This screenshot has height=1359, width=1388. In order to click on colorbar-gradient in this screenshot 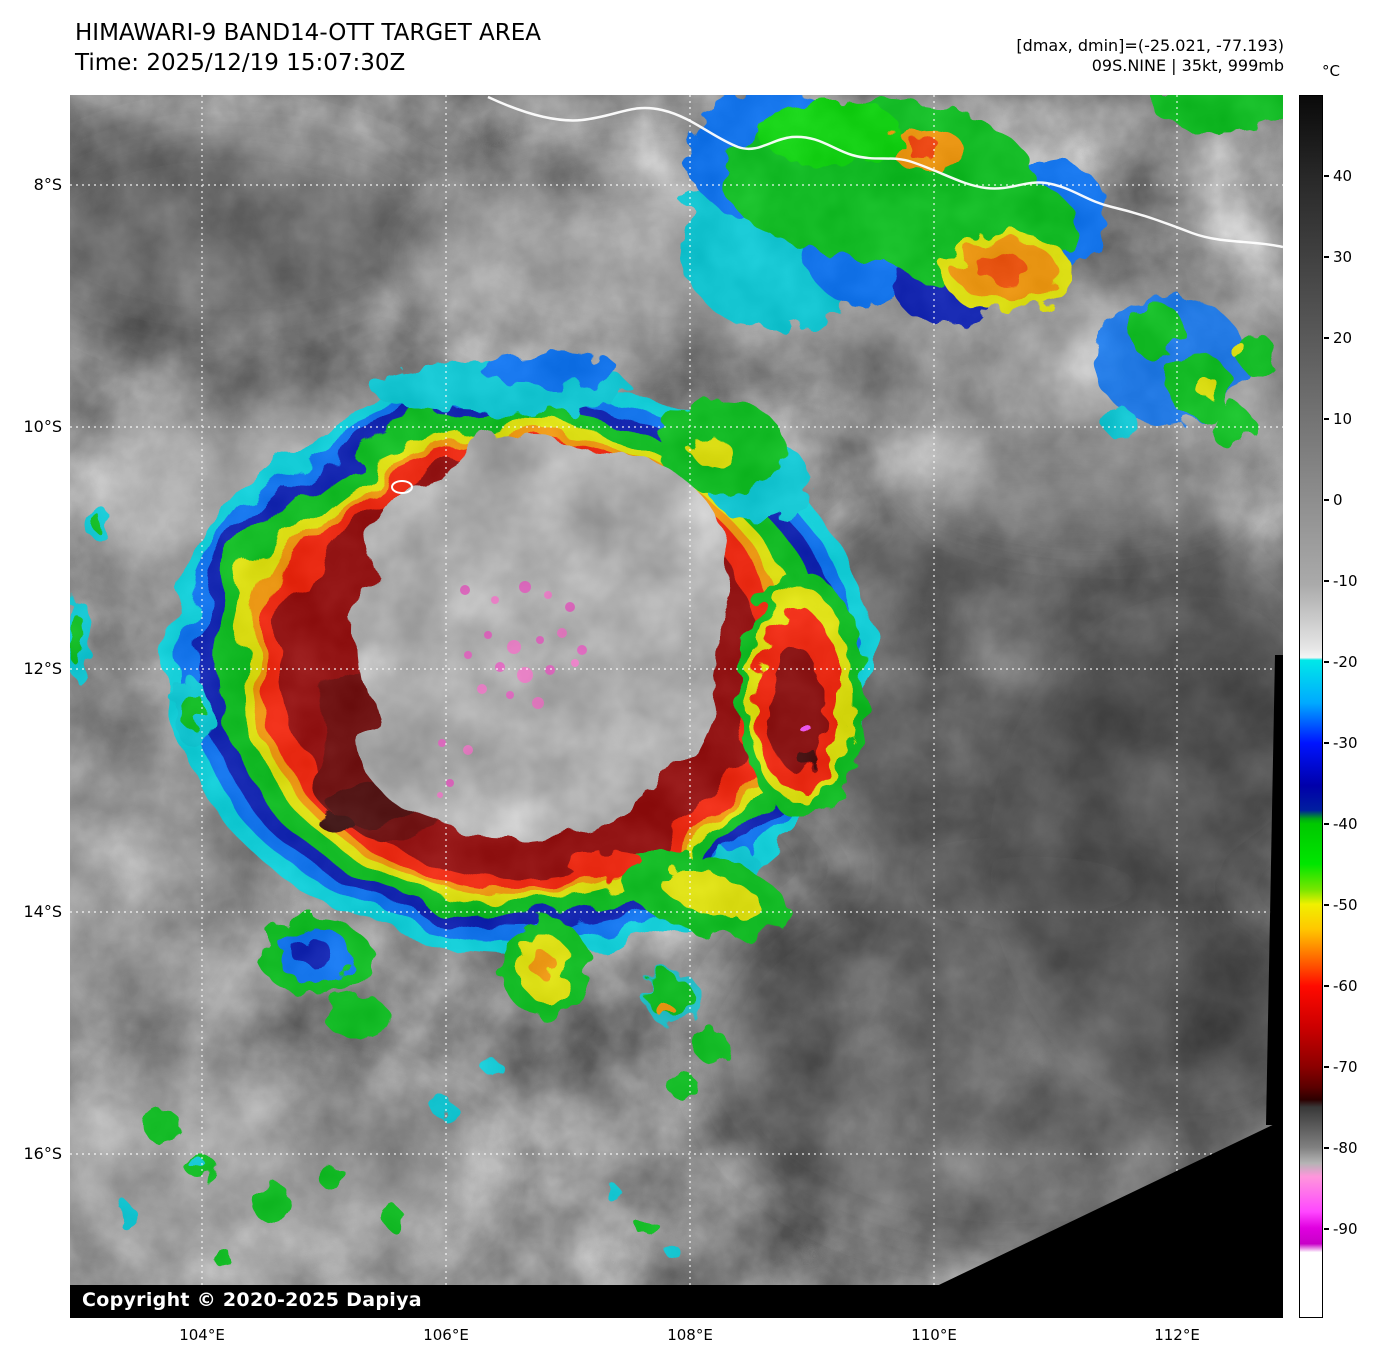, I will do `click(1311, 706)`.